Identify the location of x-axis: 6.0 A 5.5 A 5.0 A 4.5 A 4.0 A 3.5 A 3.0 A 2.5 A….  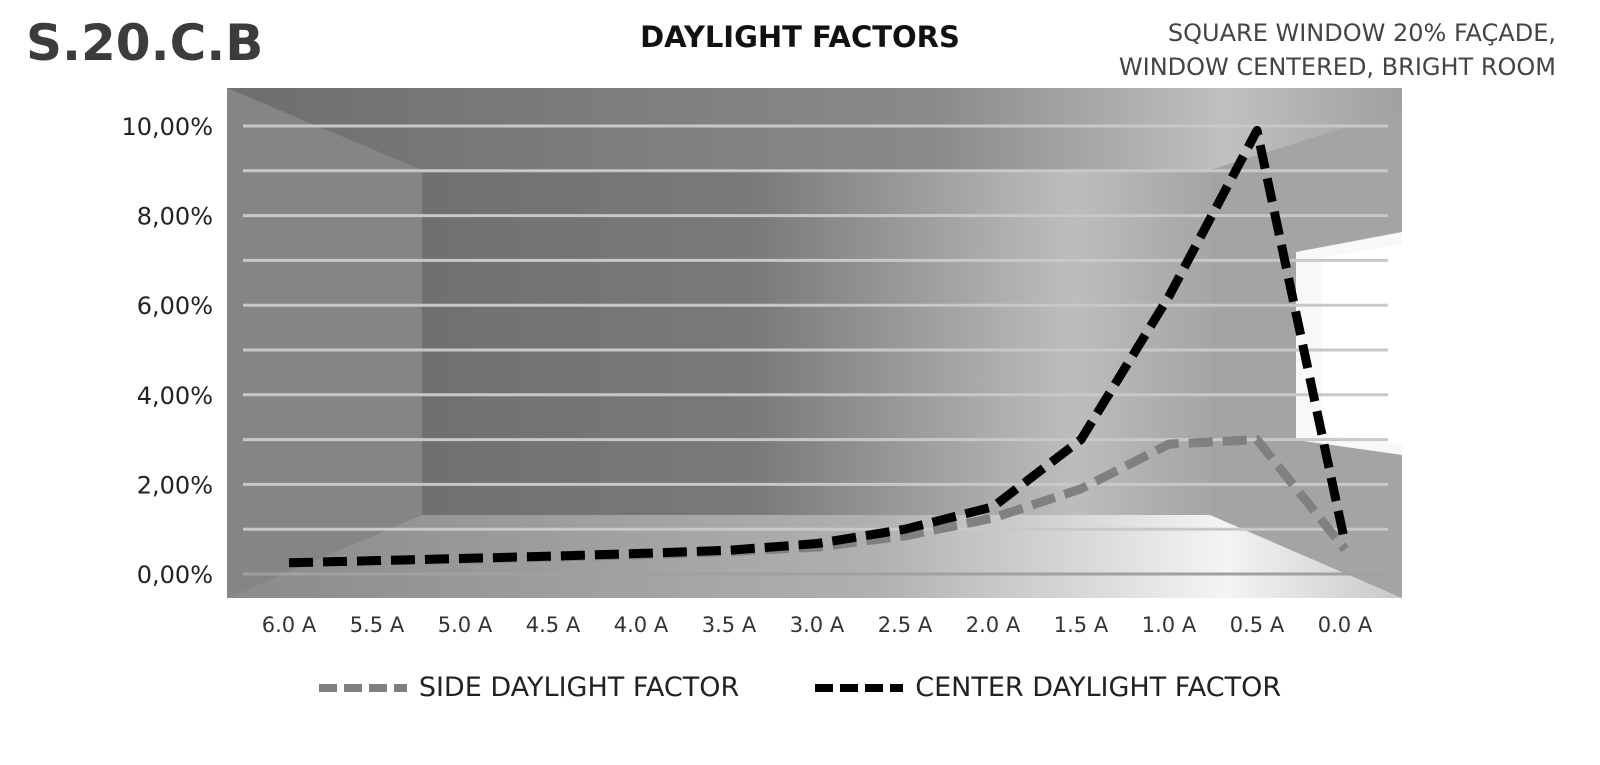
(817, 625).